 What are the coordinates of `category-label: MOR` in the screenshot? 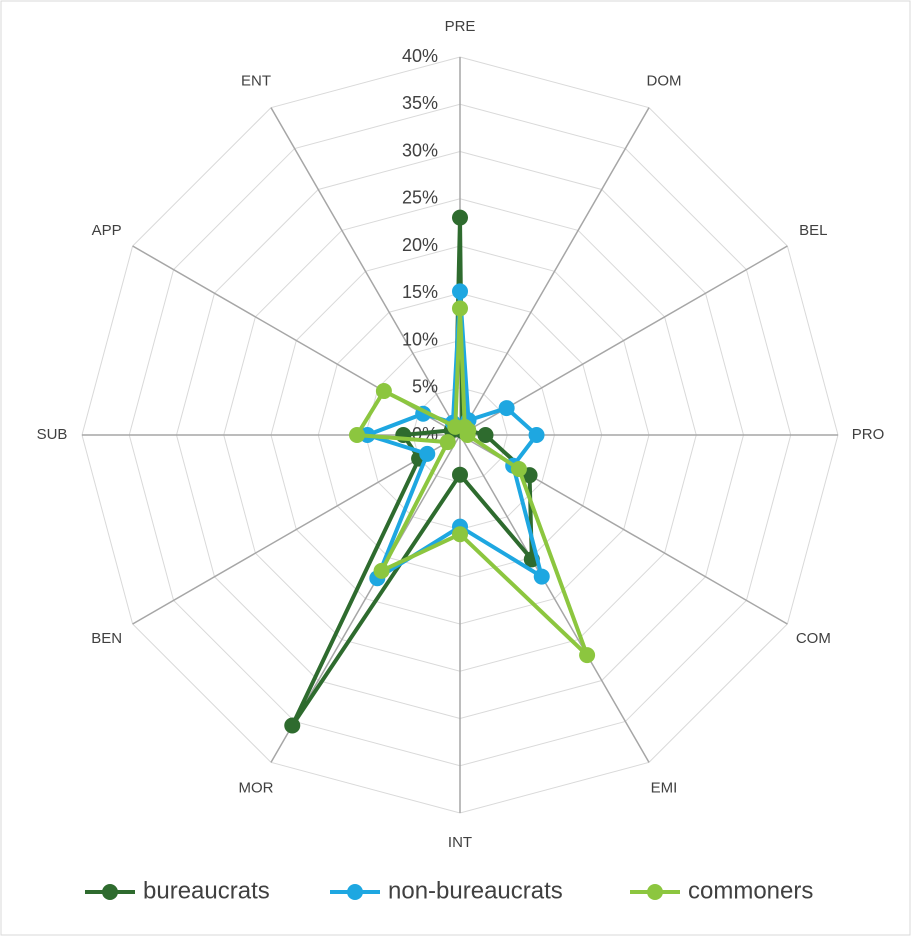 It's located at (256, 787).